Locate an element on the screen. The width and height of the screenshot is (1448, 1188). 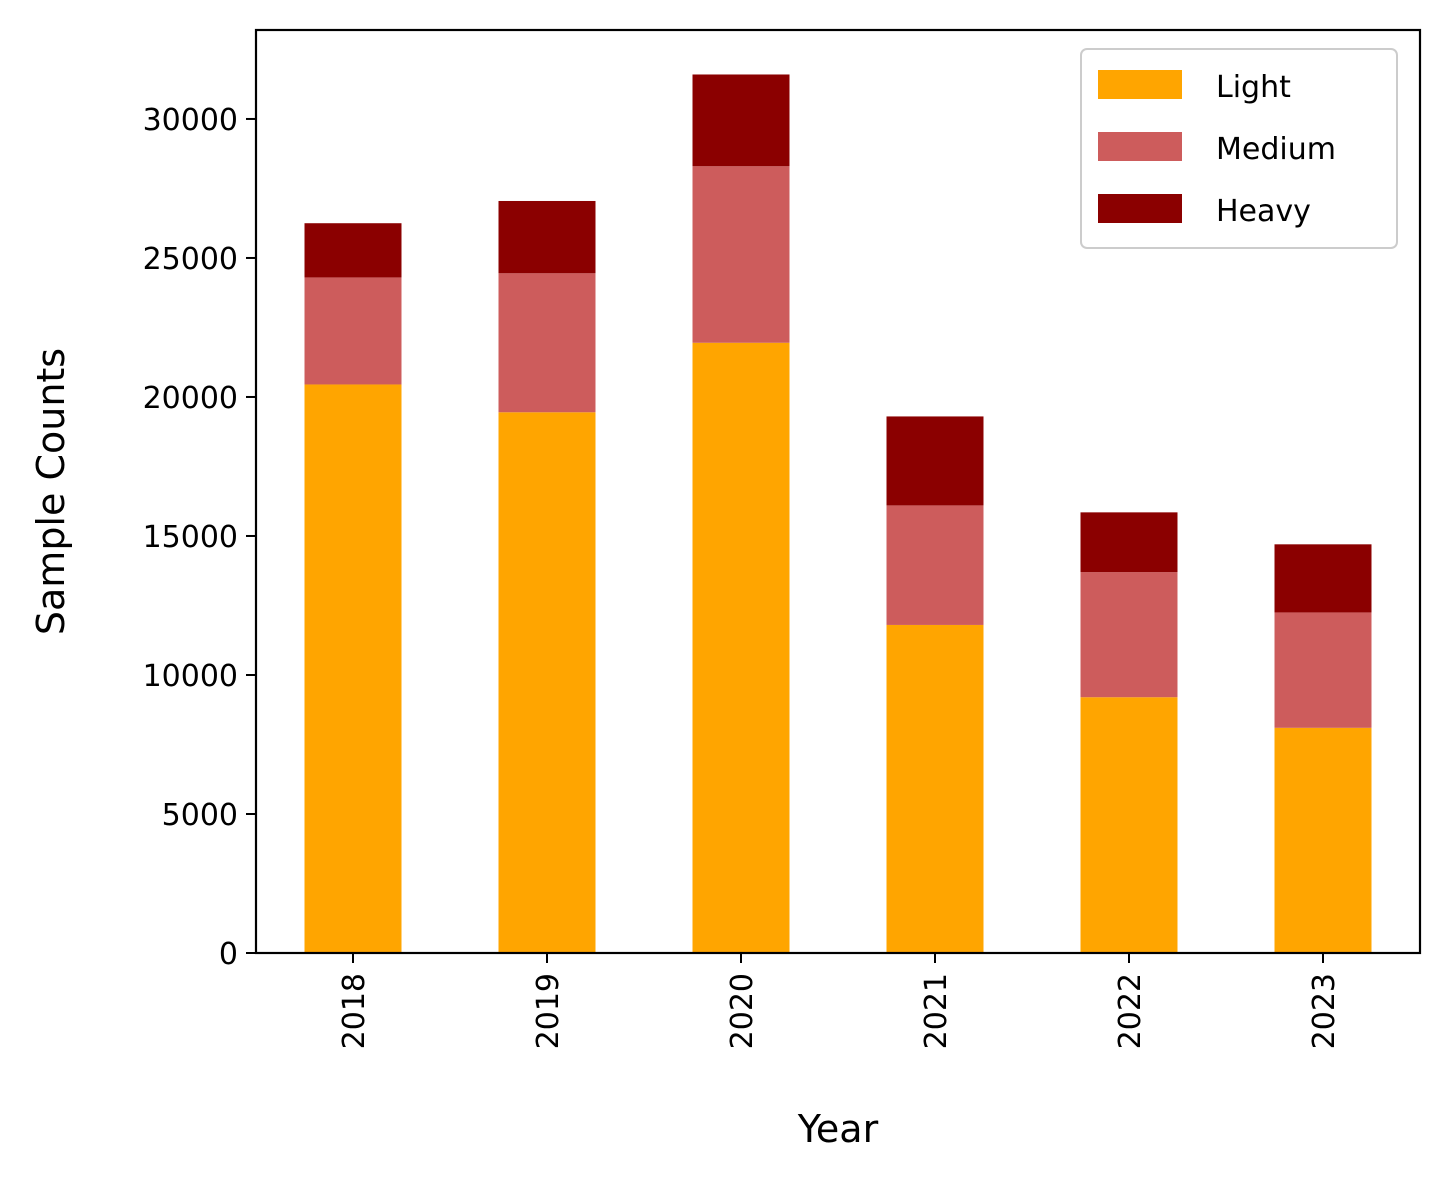
y-tick-label: 15000 is located at coordinates (190, 537).